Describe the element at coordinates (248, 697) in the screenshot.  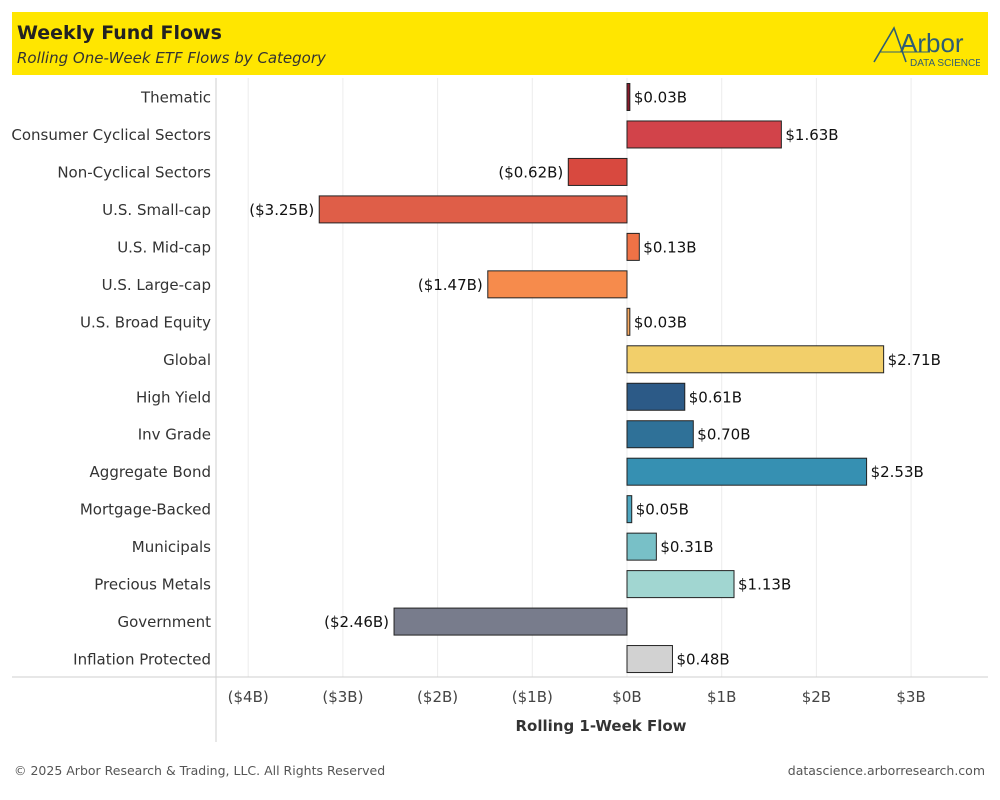
I see `x-tick-label: ($4B)` at that location.